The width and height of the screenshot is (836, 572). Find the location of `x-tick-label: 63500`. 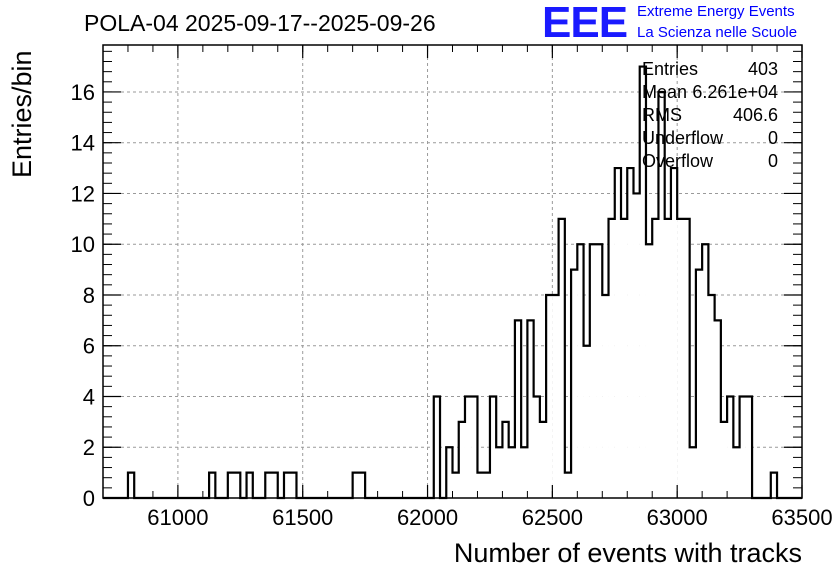

x-tick-label: 63500 is located at coordinates (801, 517).